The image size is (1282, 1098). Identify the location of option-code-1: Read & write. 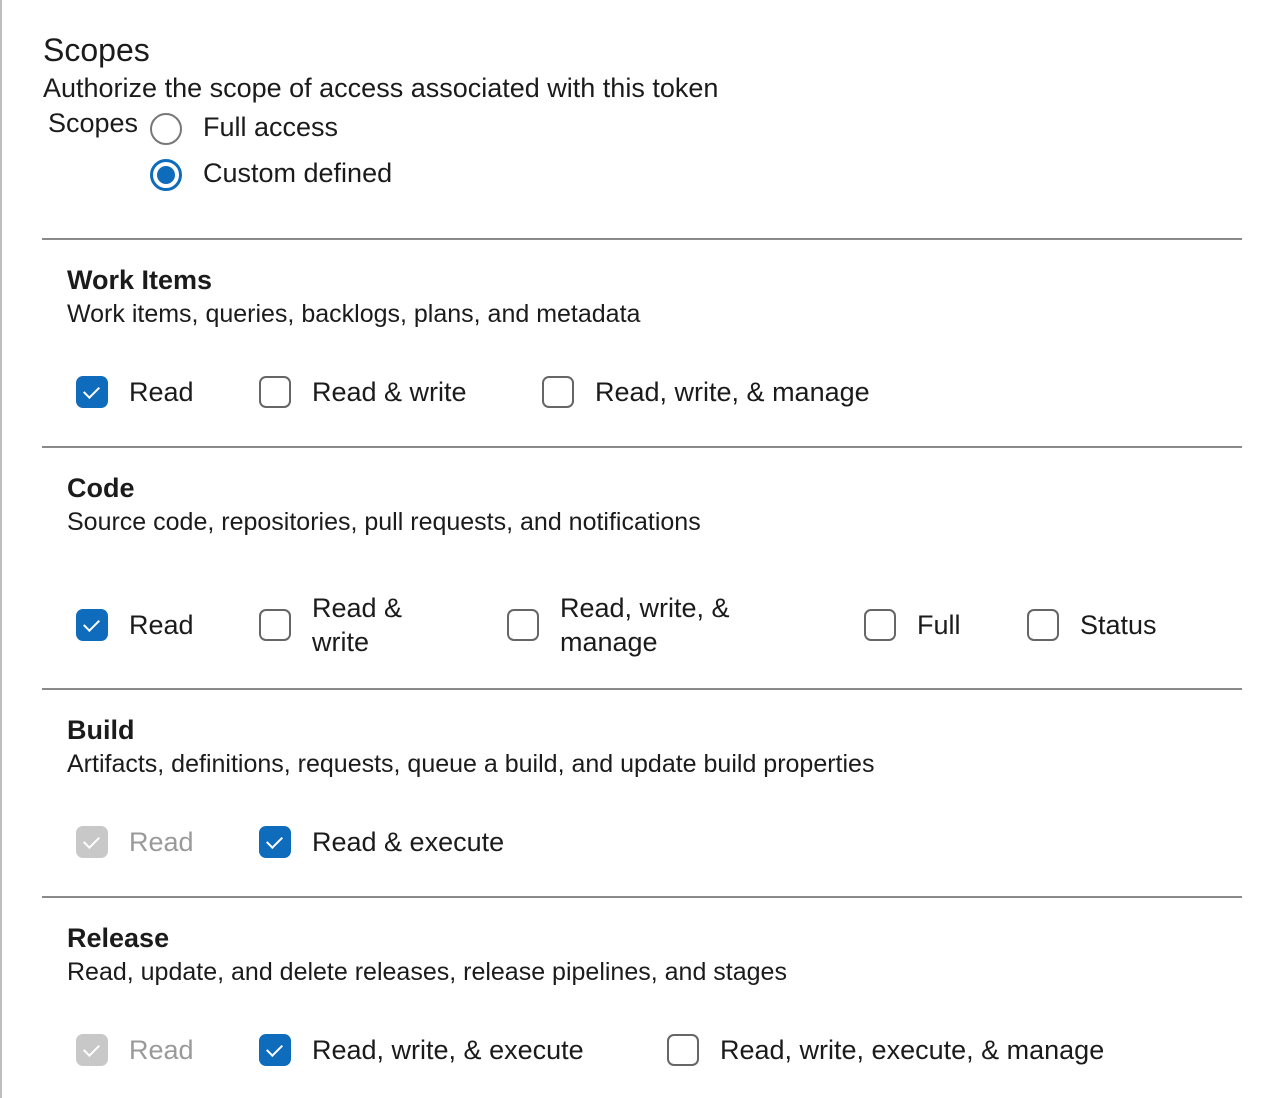
(350, 625).